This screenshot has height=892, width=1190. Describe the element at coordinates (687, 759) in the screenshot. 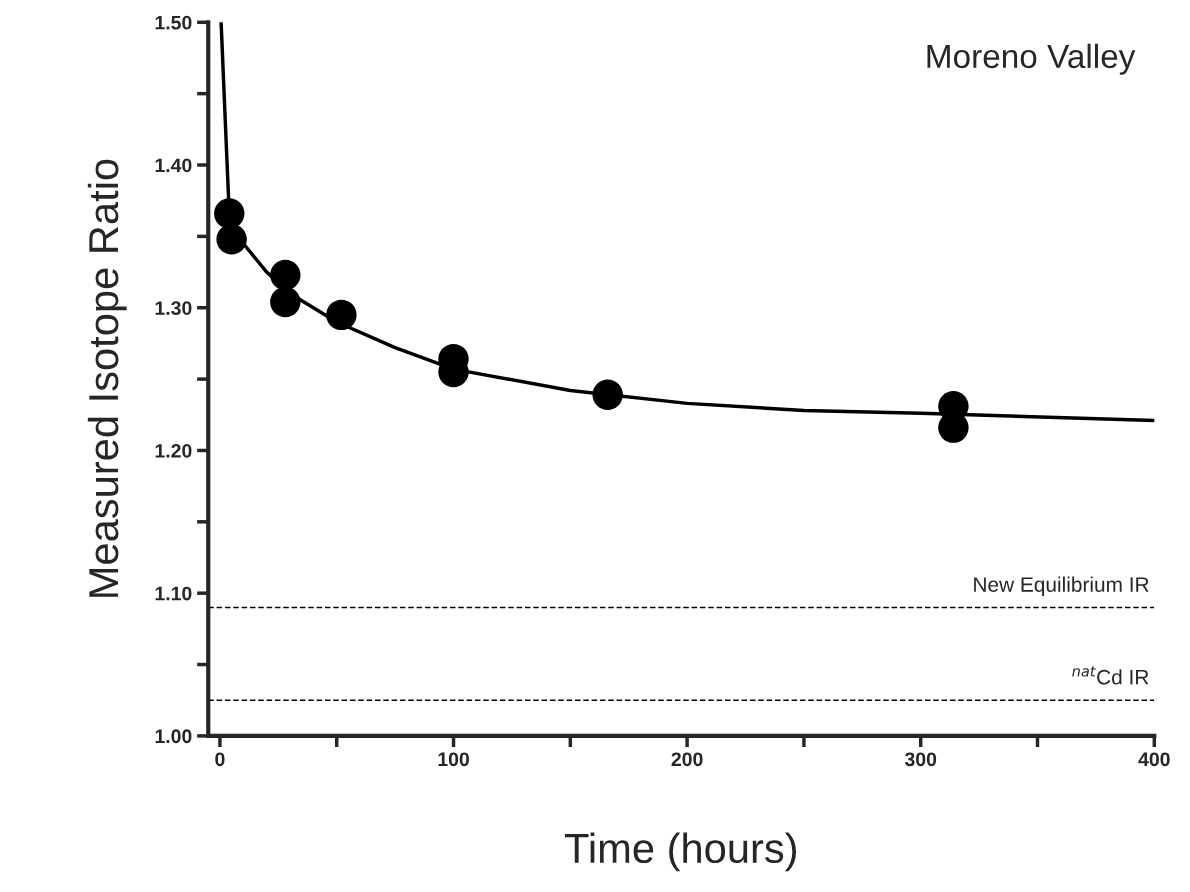

I see `x-tick-label: 200` at that location.